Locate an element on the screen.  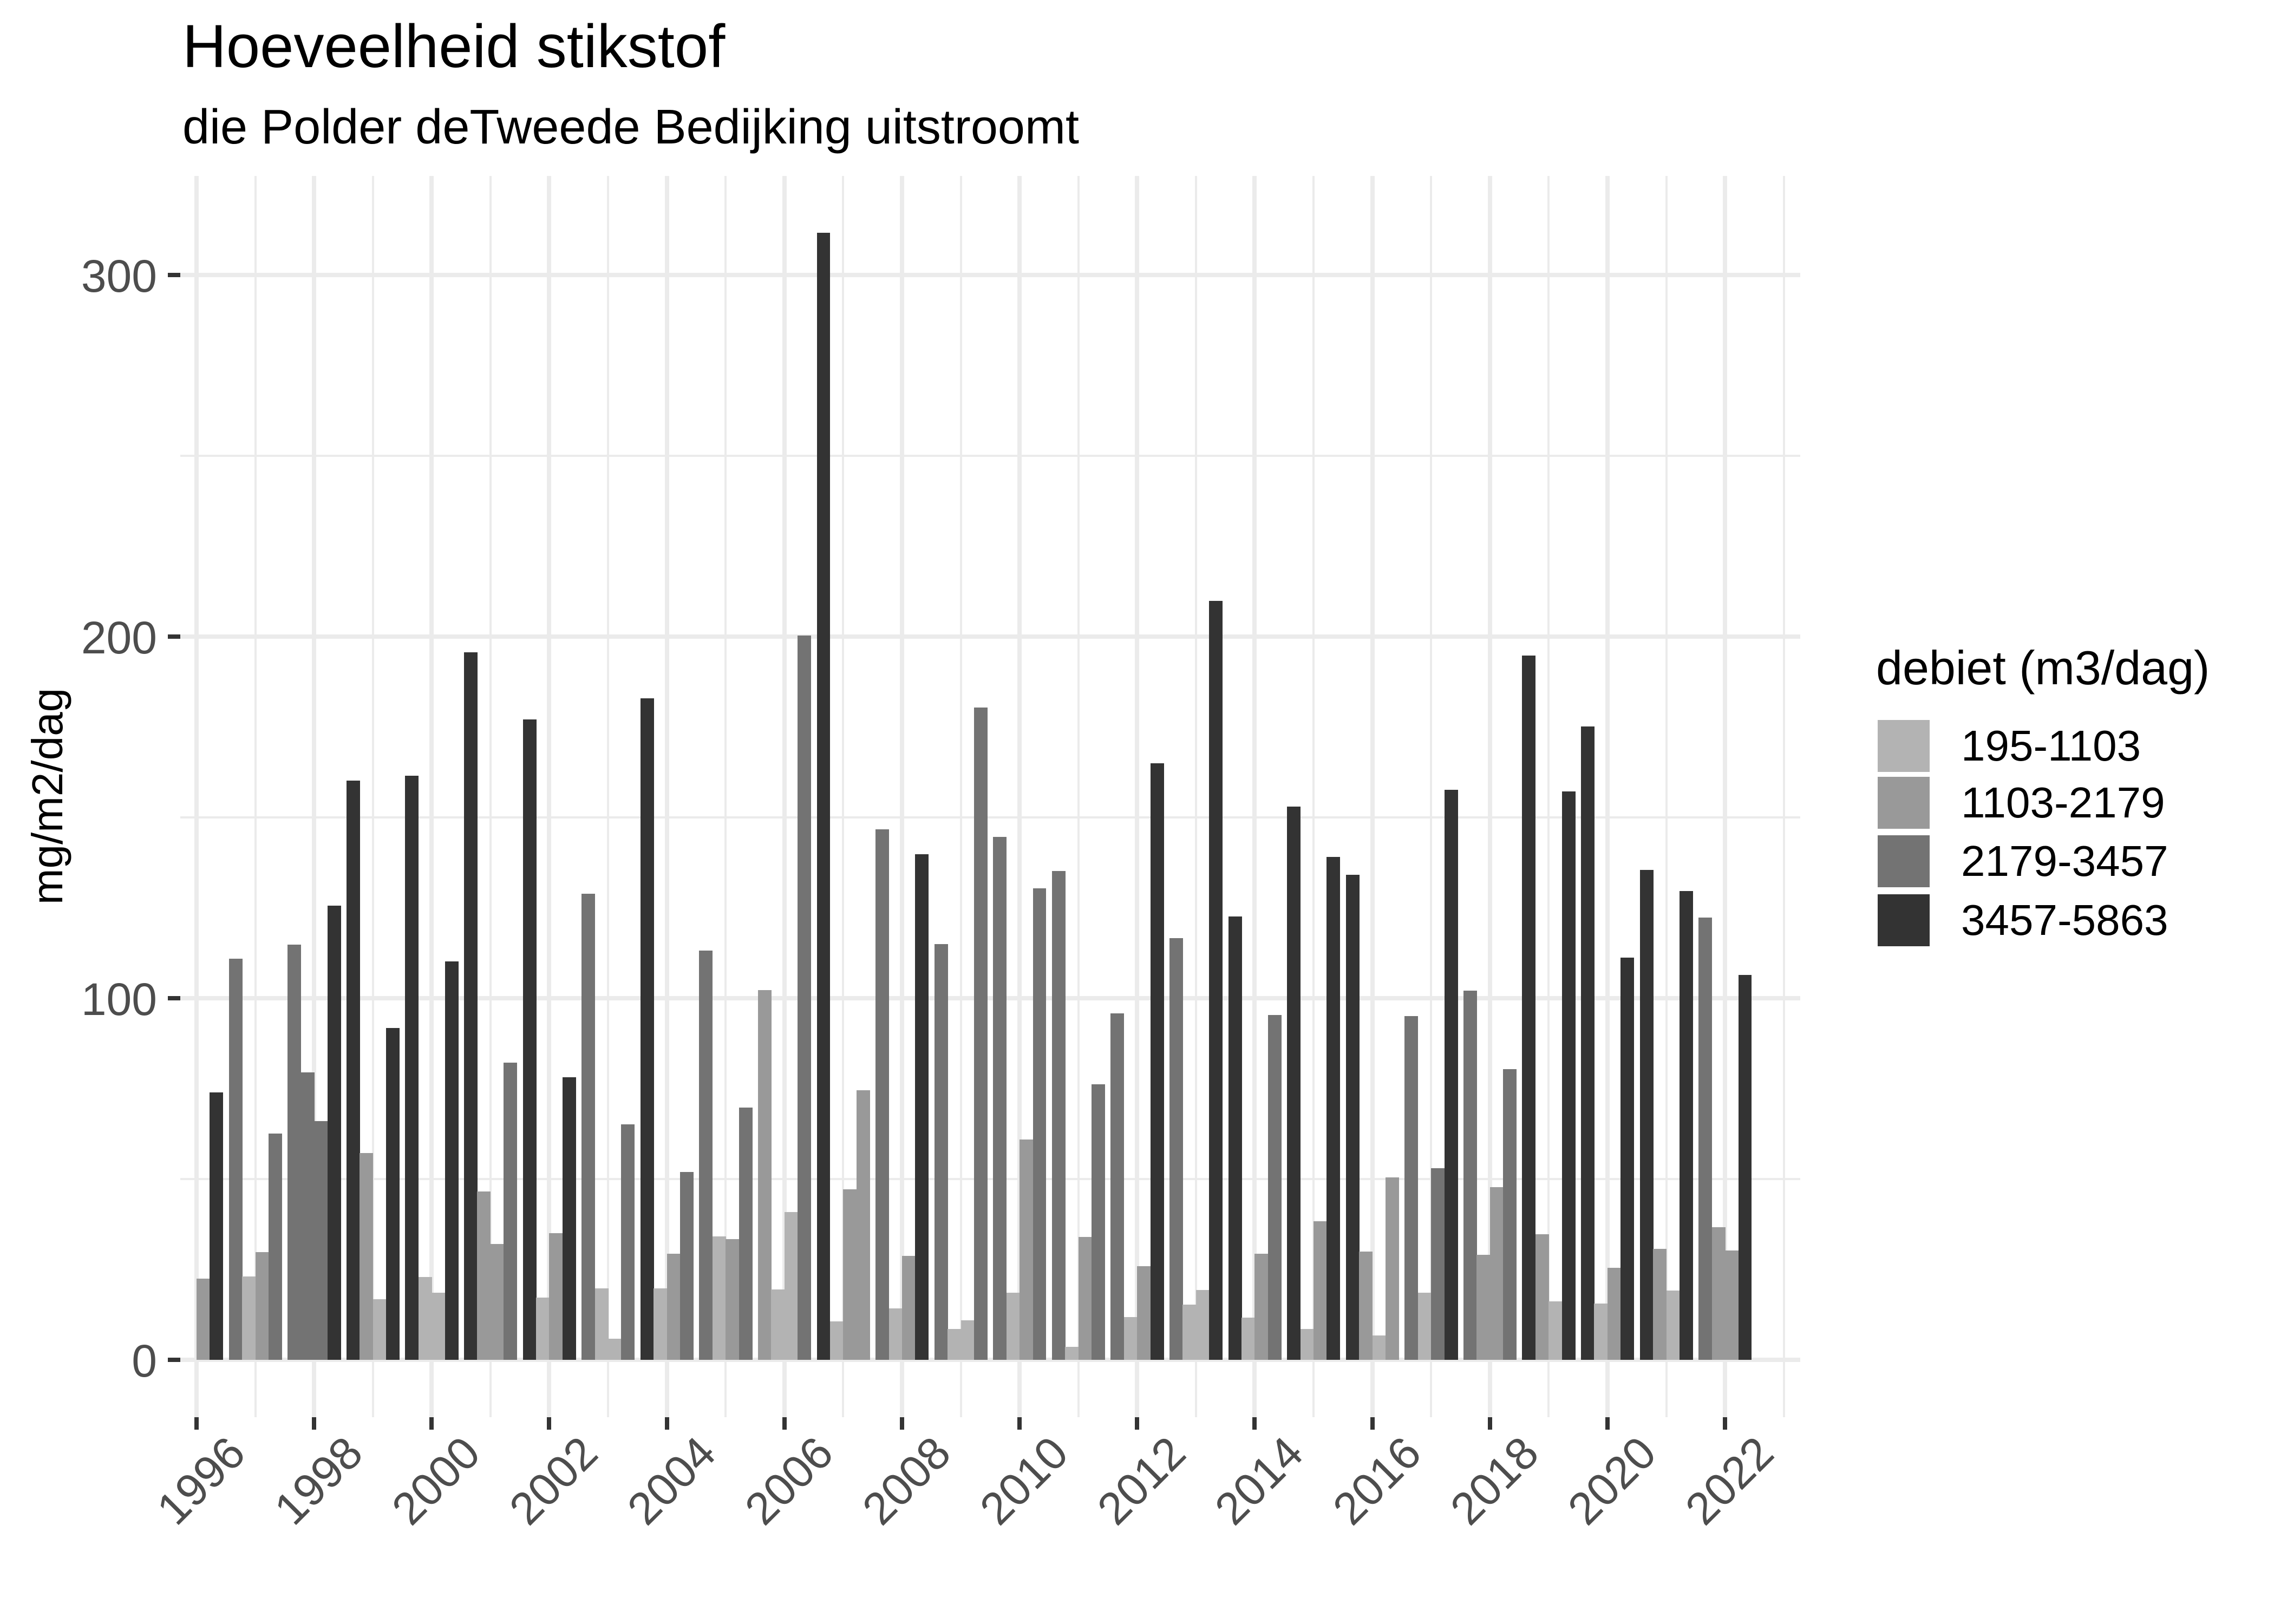
legend-label-2179-3457: 2179-3457 is located at coordinates (2065, 861).